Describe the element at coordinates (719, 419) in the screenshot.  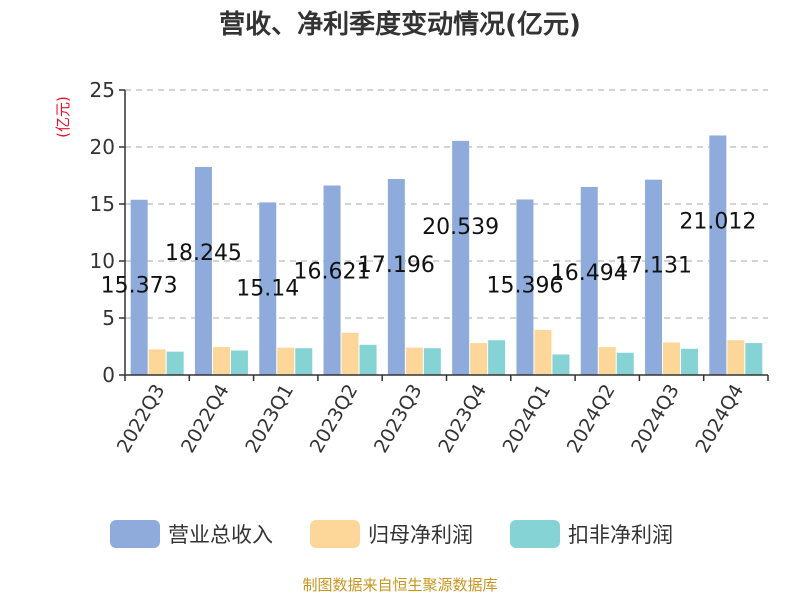
I see `x-tick-label: 2024Q4` at that location.